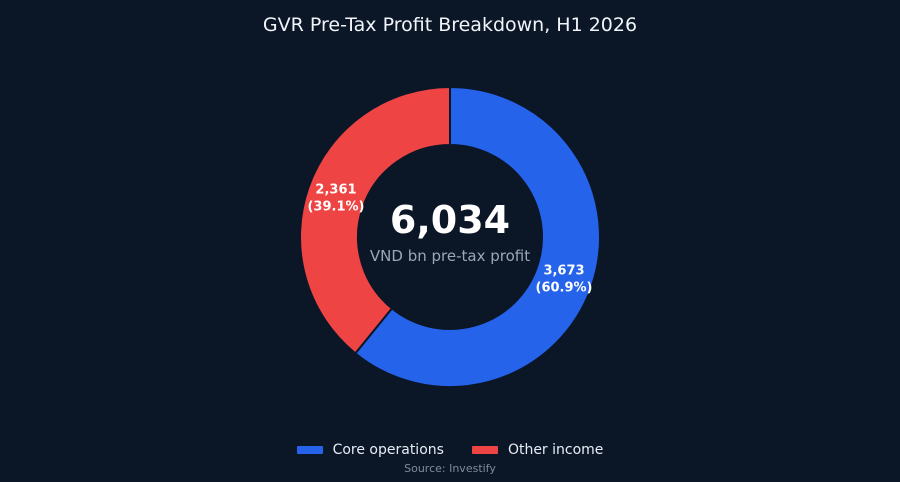 This screenshot has width=900, height=482. What do you see at coordinates (450, 25) in the screenshot?
I see `chart-title: GVR Pre-Tax Profit Breakdown, H1 2026` at bounding box center [450, 25].